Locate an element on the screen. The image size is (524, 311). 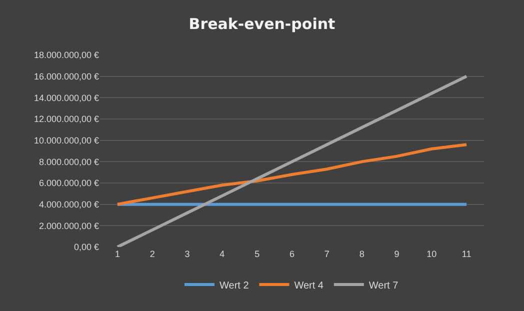
y-tick-label: 10.000.000,00 € is located at coordinates (66, 140).